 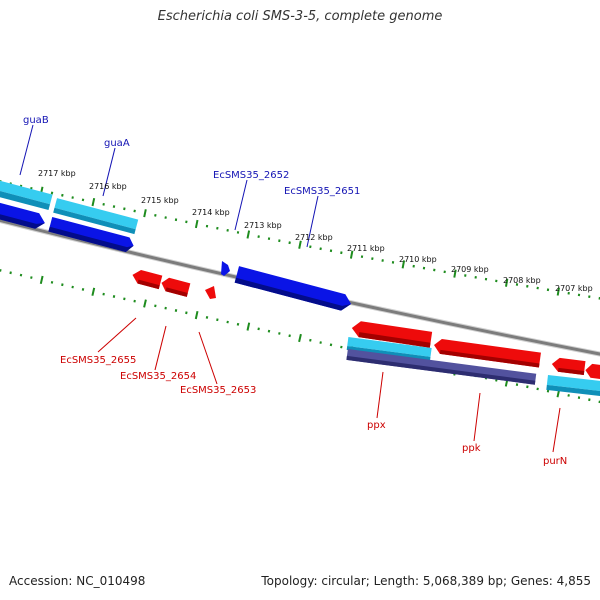 I want to click on gene-label-guaA: guaA, so click(x=117, y=143).